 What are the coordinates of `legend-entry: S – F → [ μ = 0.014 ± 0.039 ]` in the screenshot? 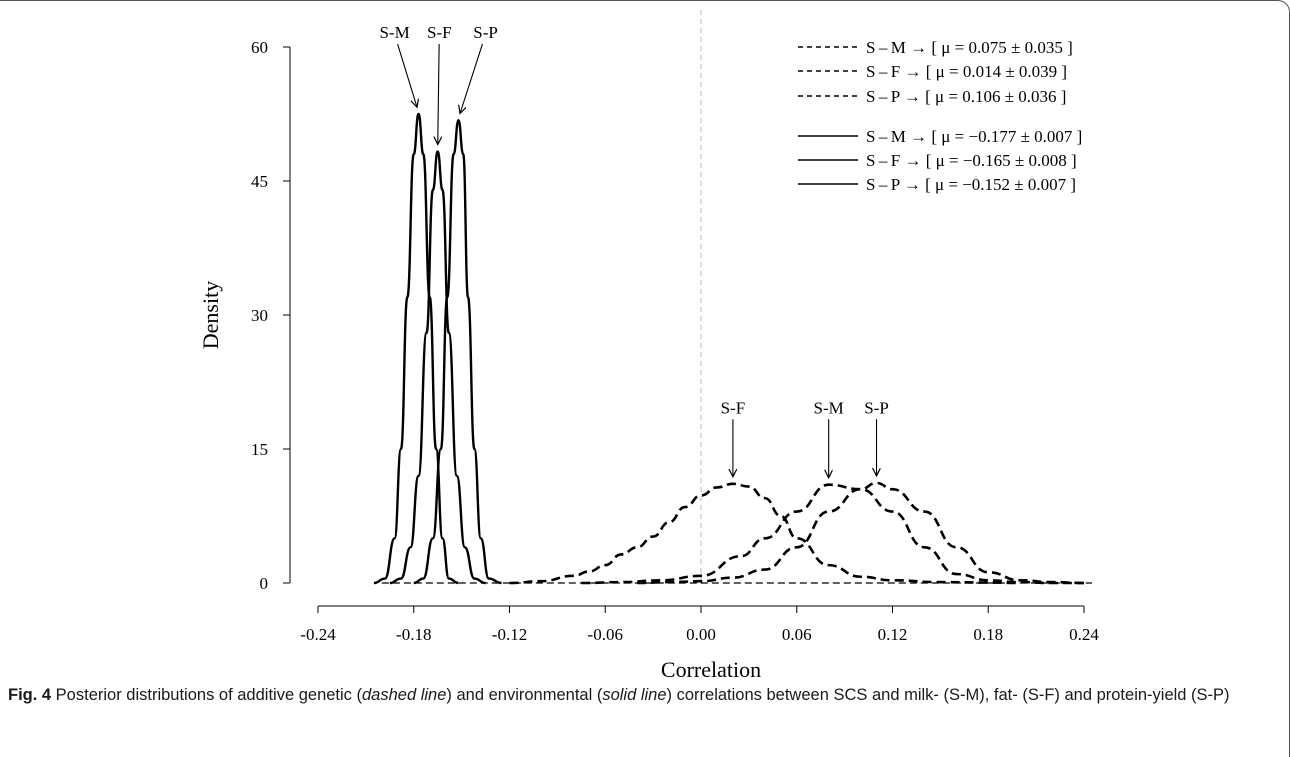 It's located at (966, 71).